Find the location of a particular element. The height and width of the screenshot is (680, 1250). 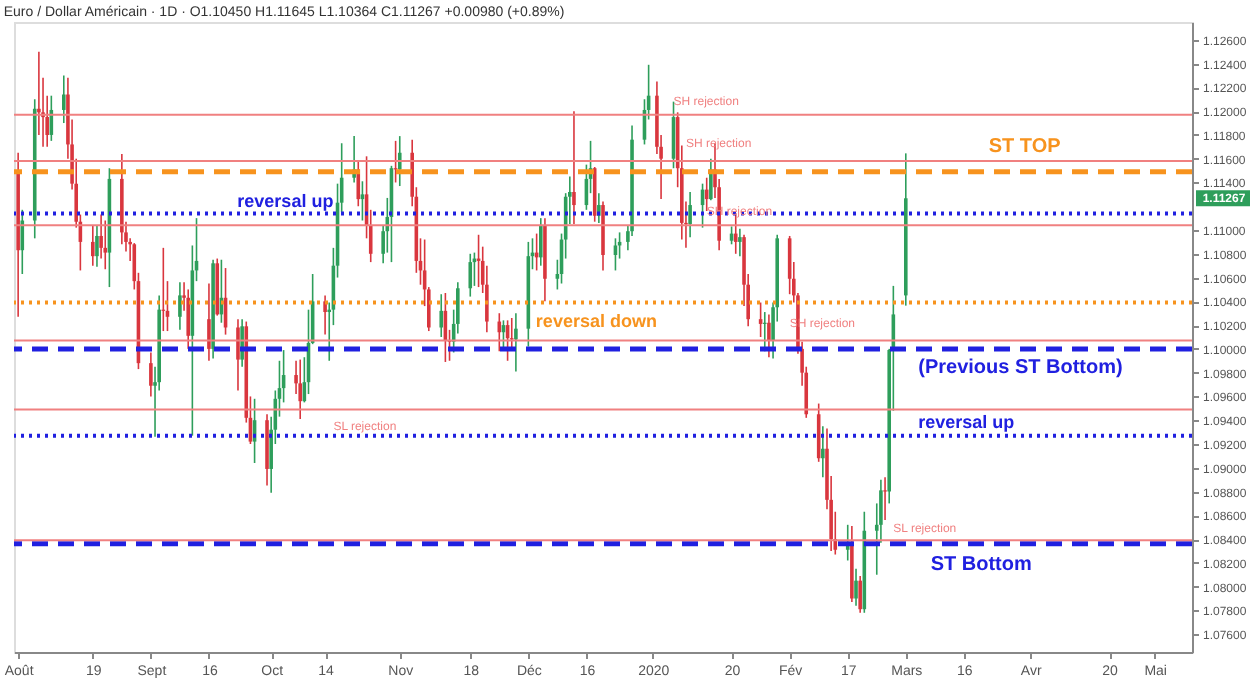

ref-line-label: ST TOP is located at coordinates (1025, 146).